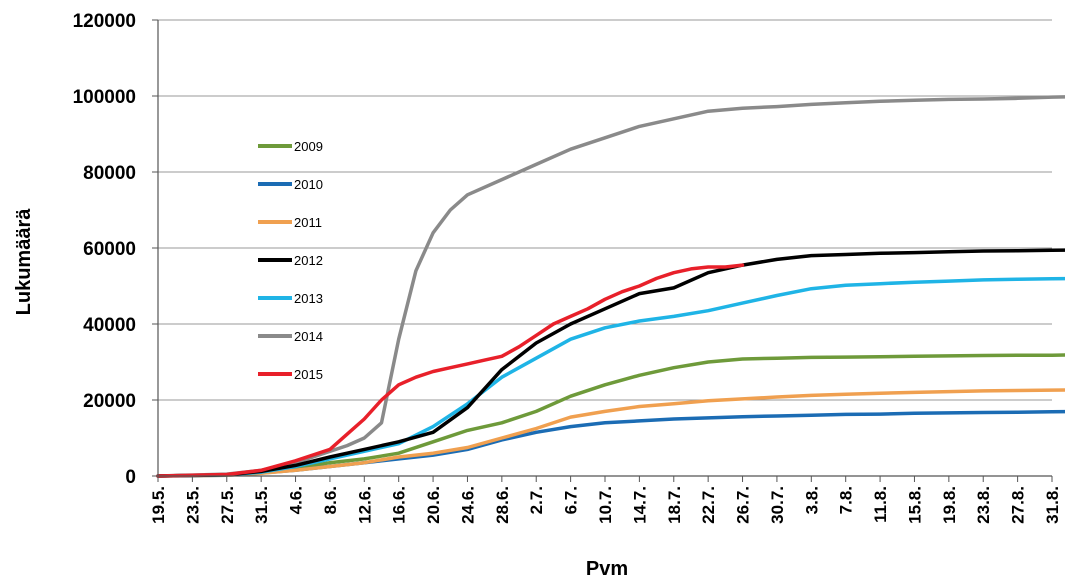  I want to click on y-tick-20000: 20000, so click(109, 401).